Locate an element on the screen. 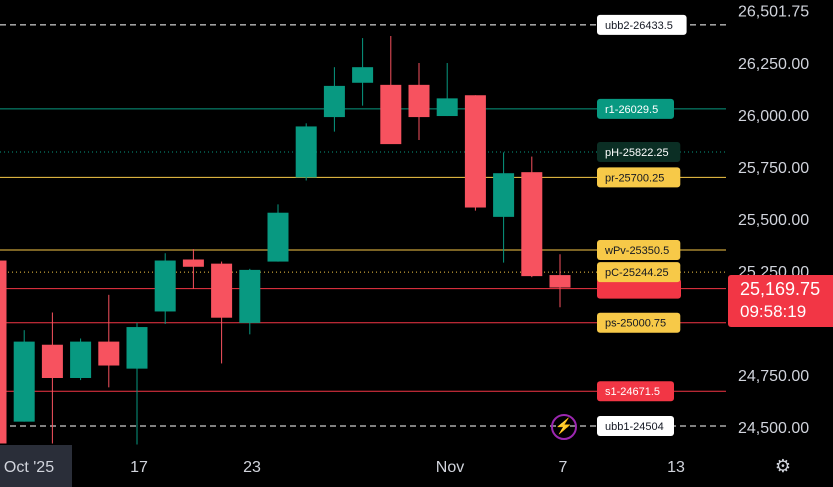  price-tick-label: 24,500.00 is located at coordinates (773, 428).